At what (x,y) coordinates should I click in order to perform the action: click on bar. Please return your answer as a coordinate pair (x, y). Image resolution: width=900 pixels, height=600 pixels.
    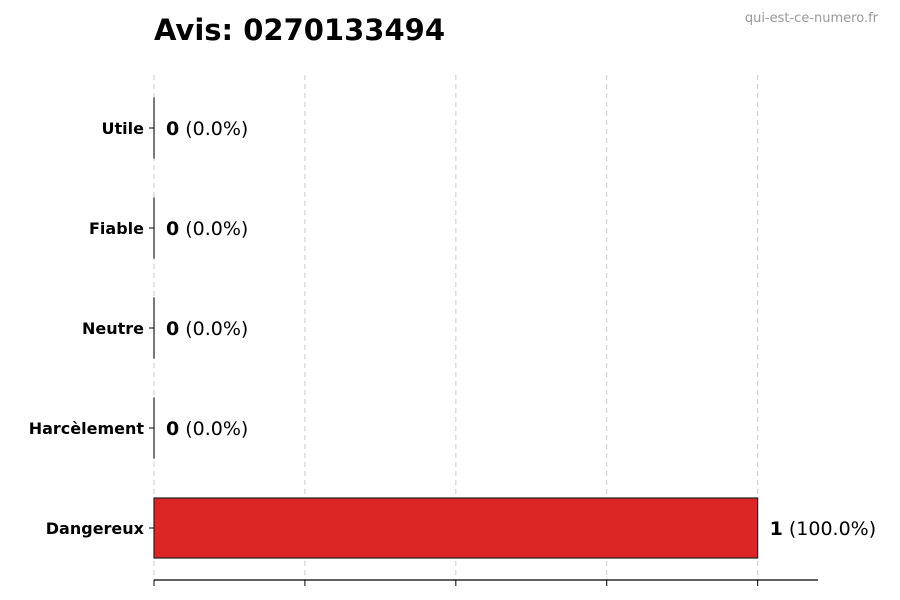
    Looking at the image, I should click on (456, 528).